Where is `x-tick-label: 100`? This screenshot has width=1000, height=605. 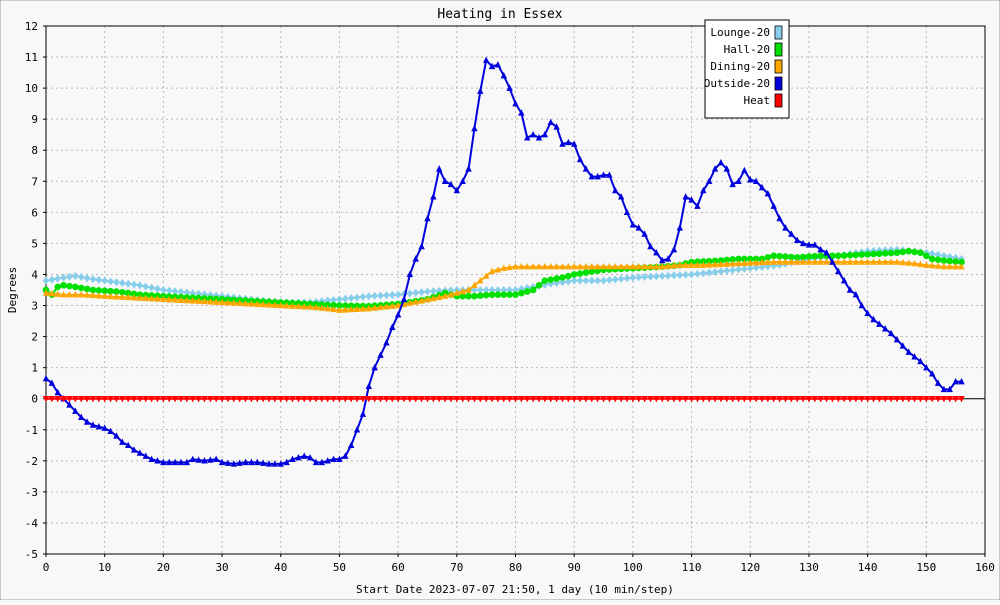 x-tick-label: 100 is located at coordinates (633, 567).